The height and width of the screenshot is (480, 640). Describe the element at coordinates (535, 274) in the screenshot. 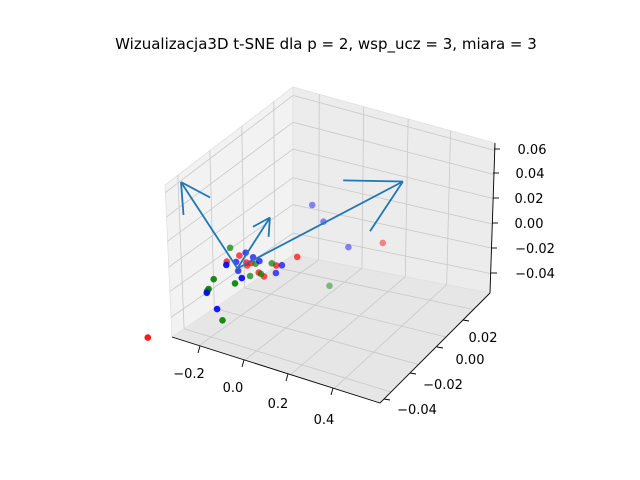

I see `z-tick-label: −0.04` at that location.